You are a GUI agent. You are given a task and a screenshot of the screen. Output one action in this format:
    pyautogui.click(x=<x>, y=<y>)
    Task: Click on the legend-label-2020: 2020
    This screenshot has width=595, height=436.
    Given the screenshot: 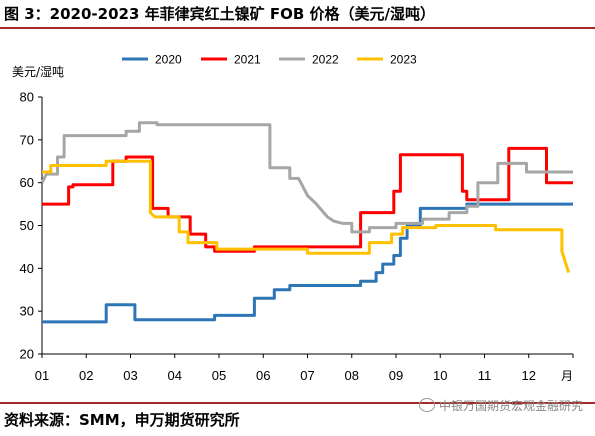 What is the action you would take?
    pyautogui.click(x=168, y=60)
    